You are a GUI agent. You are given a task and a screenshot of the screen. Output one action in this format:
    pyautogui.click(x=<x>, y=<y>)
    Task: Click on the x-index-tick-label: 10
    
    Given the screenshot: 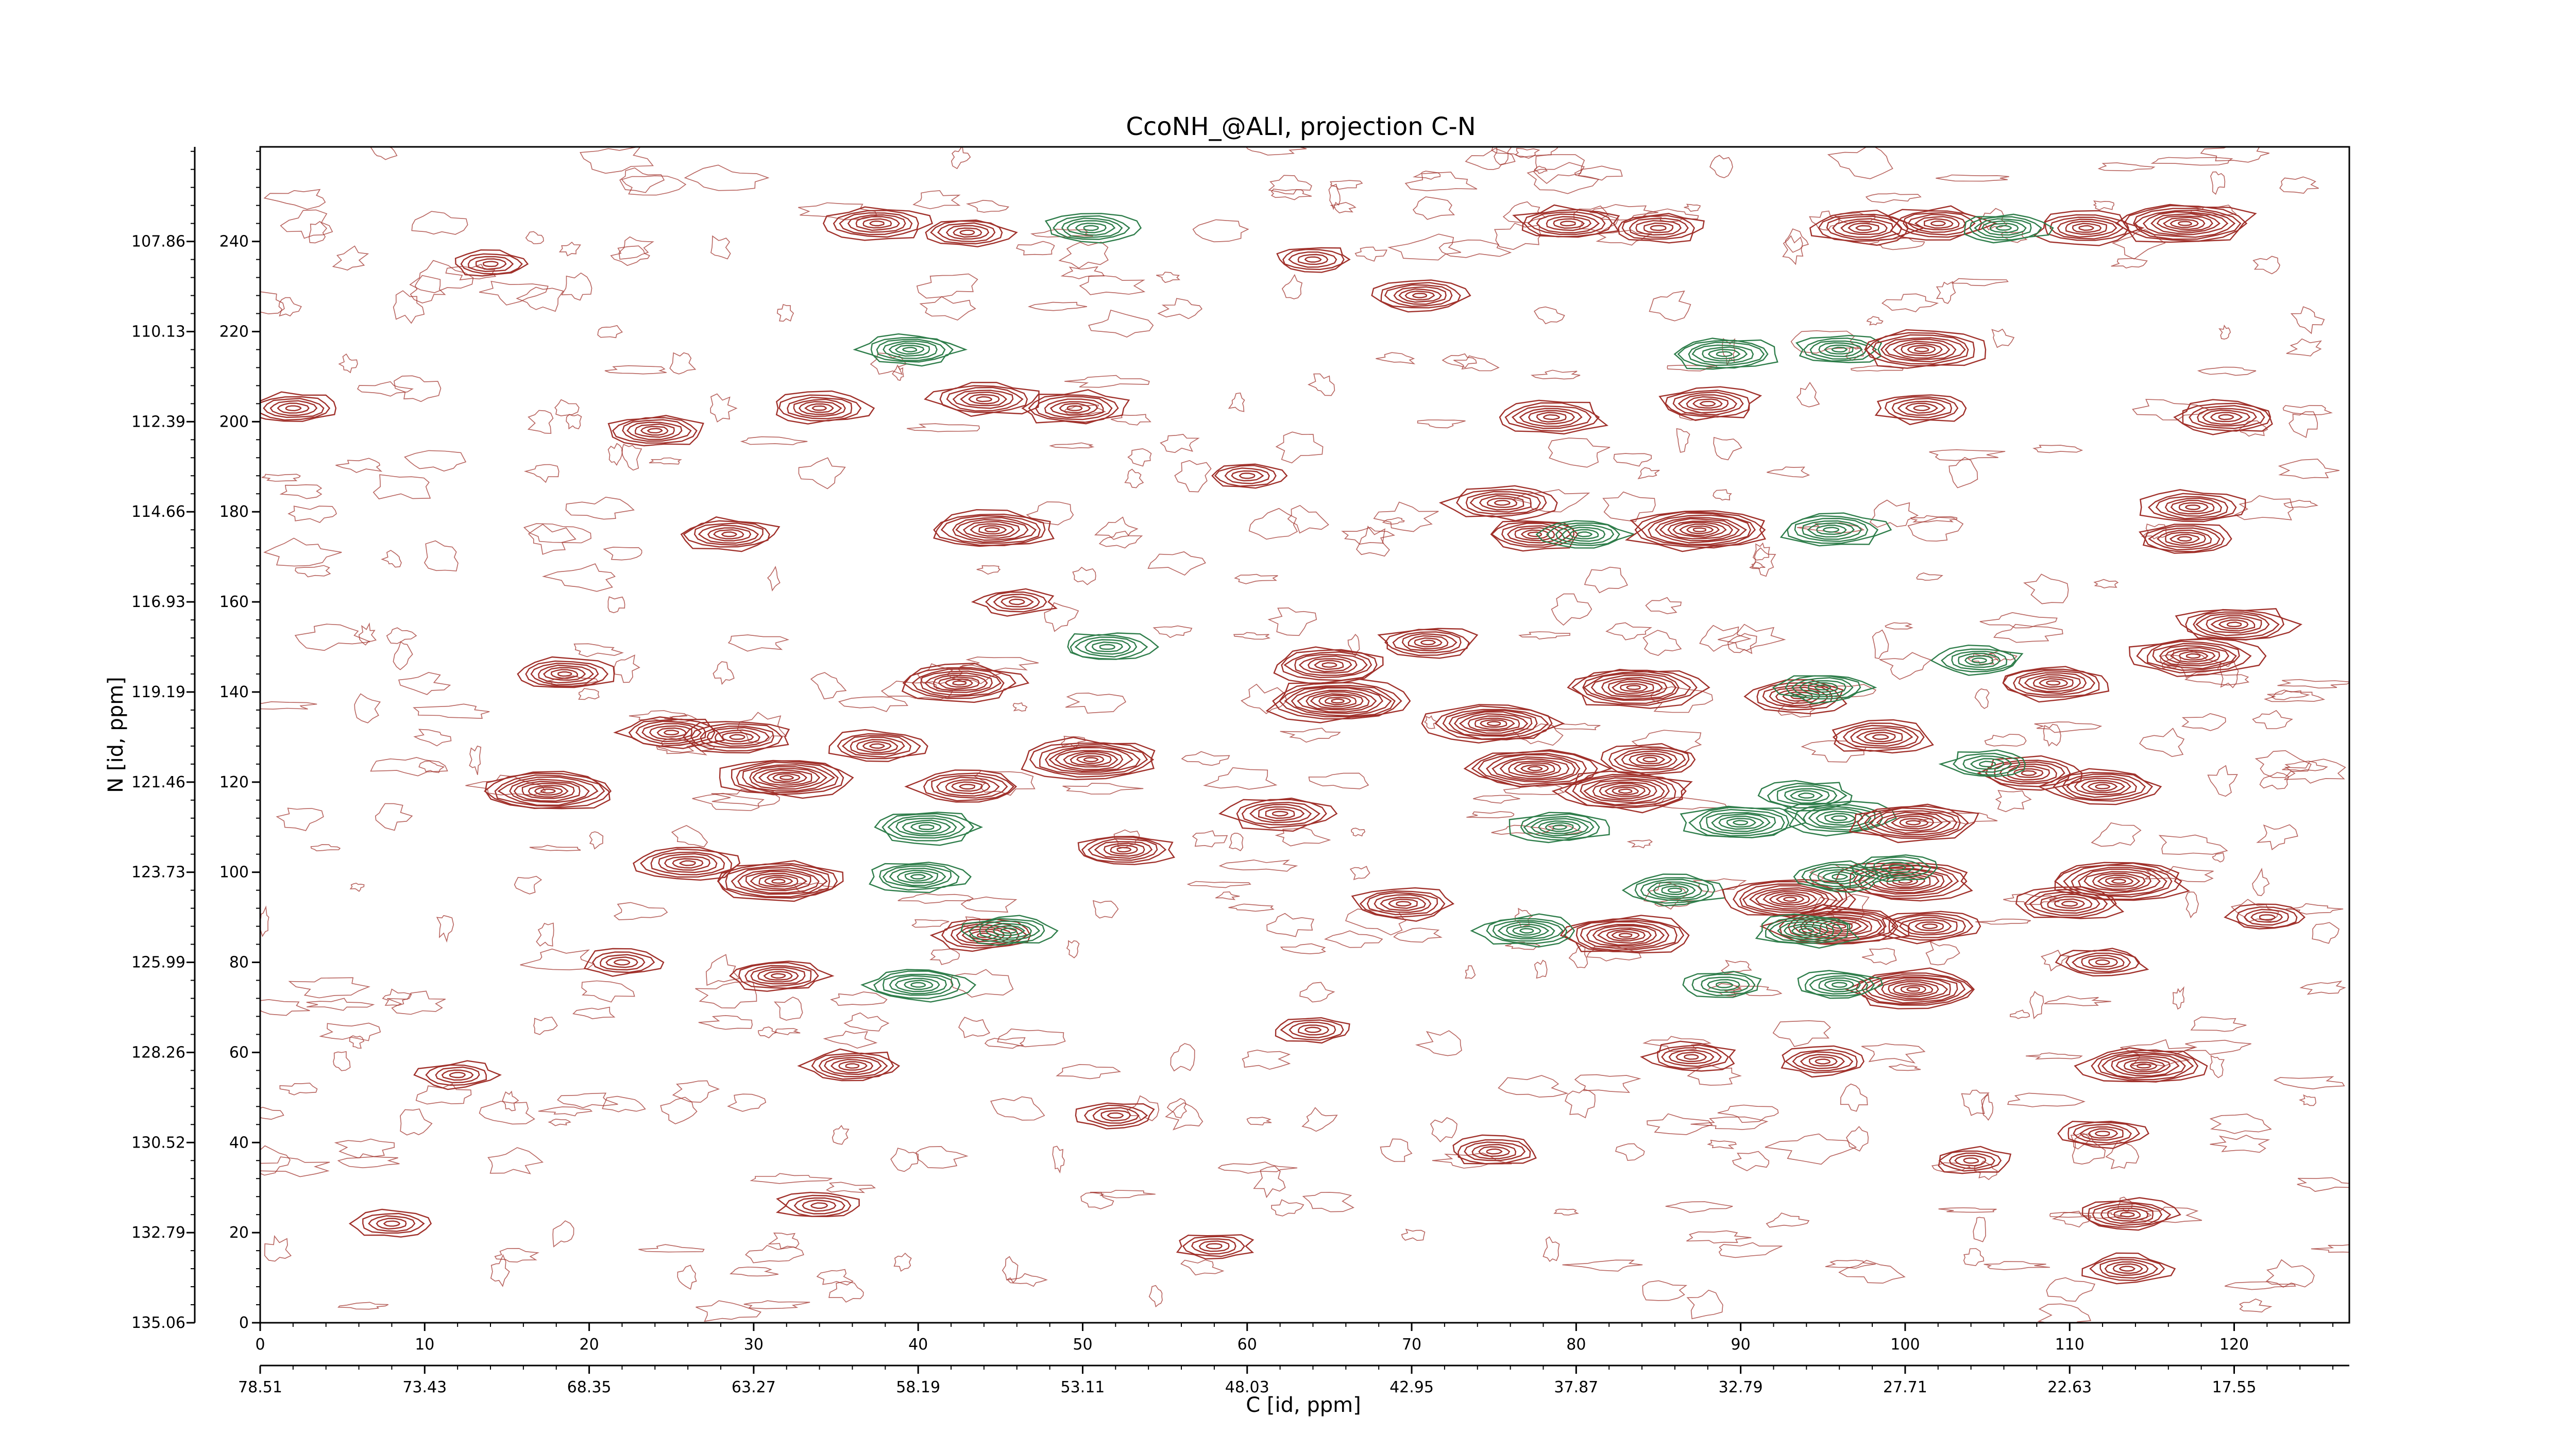 What is the action you would take?
    pyautogui.click(x=424, y=1345)
    